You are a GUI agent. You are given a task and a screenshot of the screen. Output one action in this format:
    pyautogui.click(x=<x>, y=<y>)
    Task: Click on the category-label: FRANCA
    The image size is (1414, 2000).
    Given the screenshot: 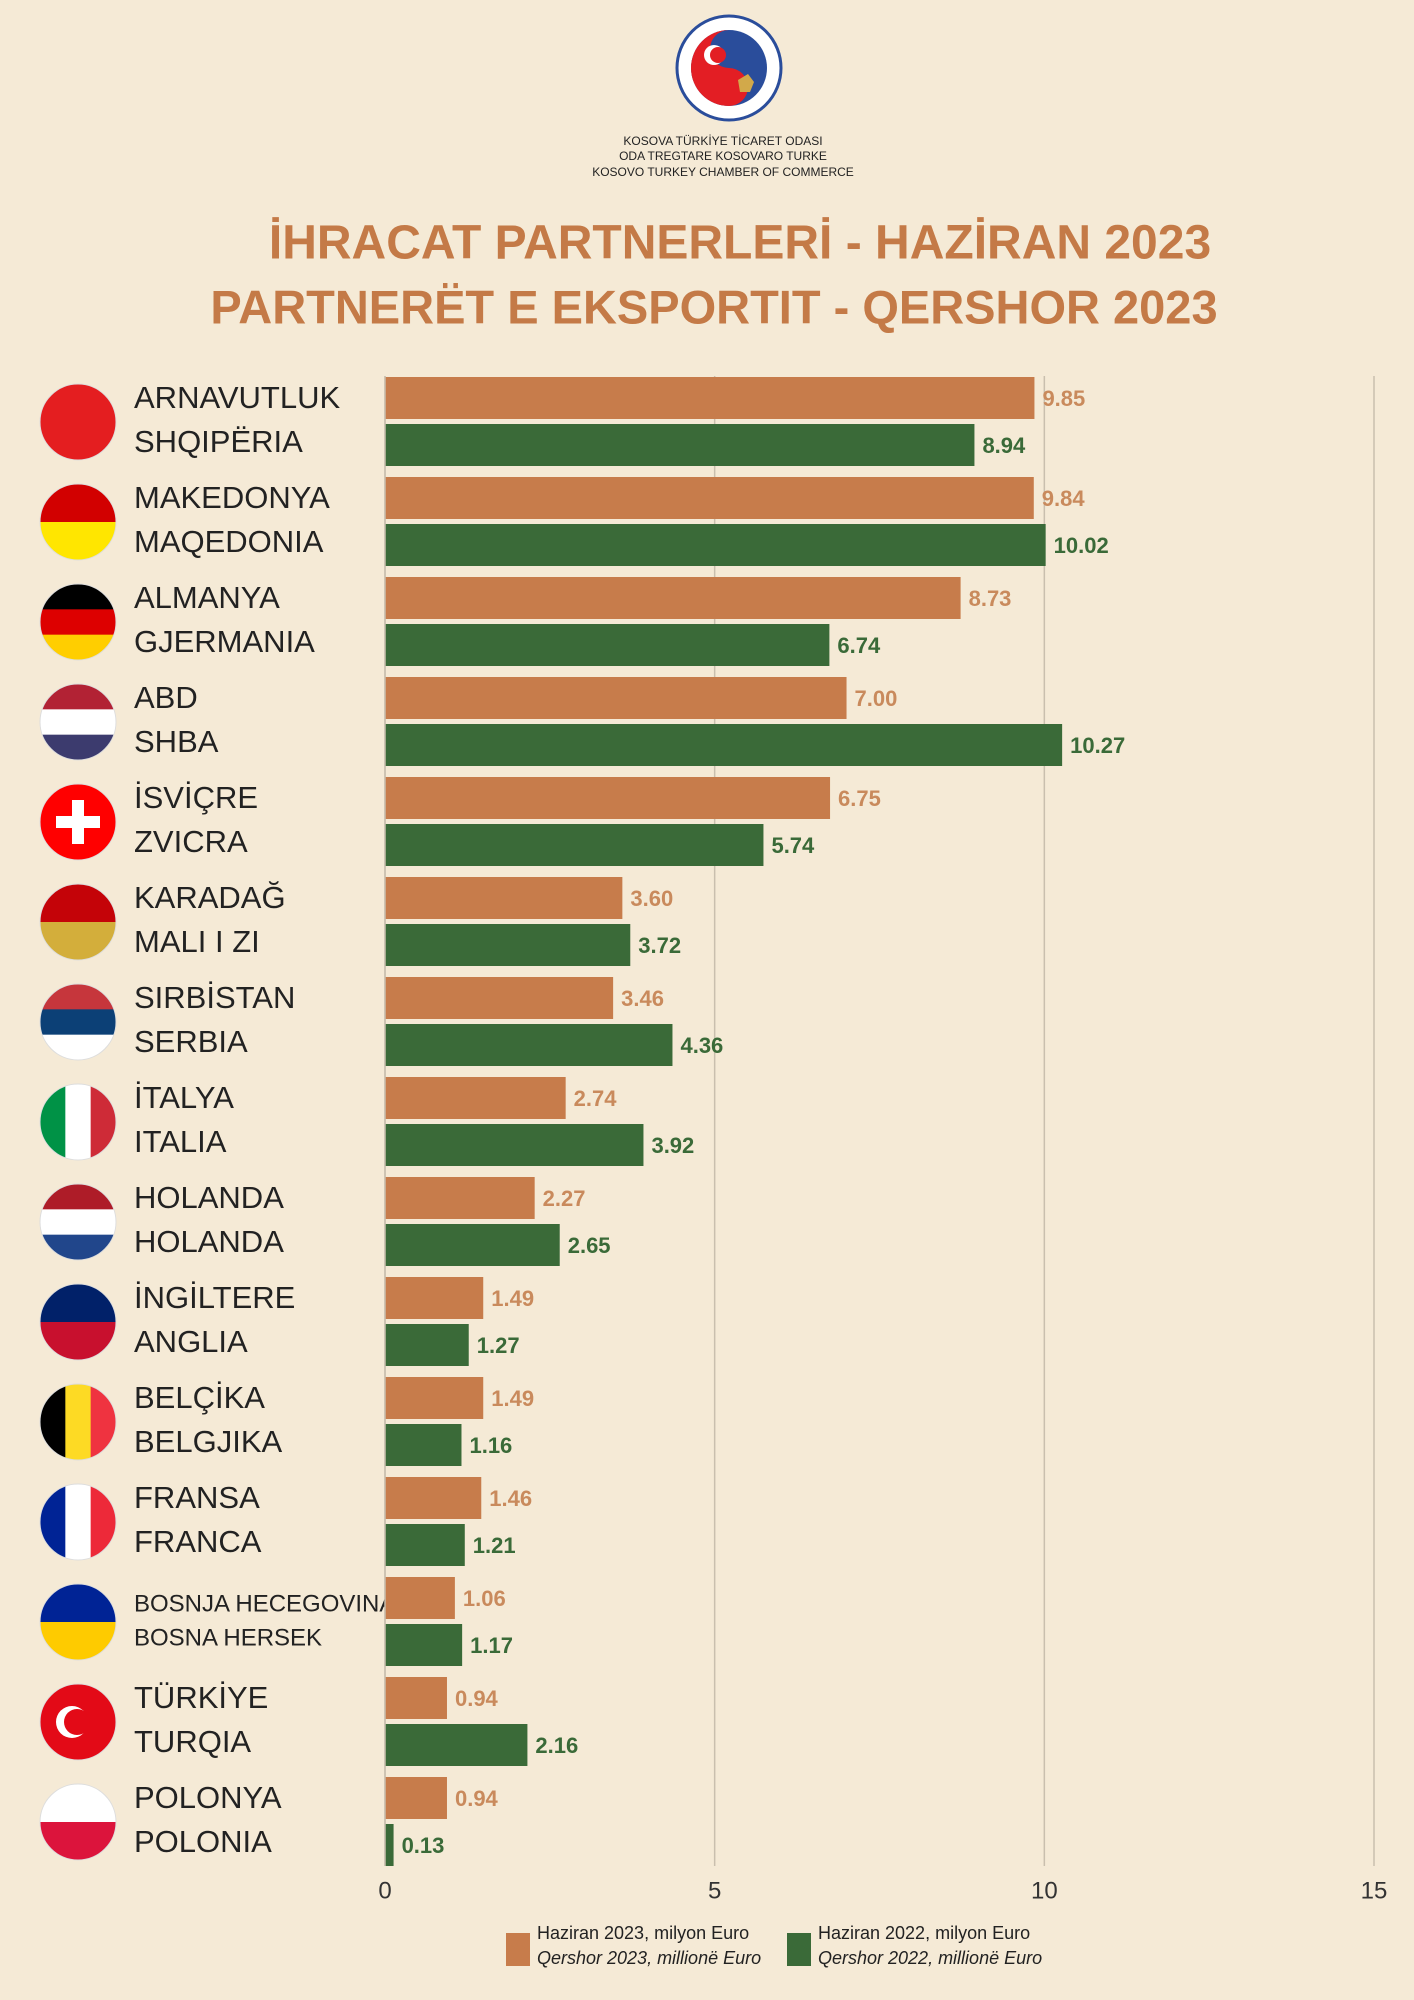 What is the action you would take?
    pyautogui.click(x=198, y=1541)
    